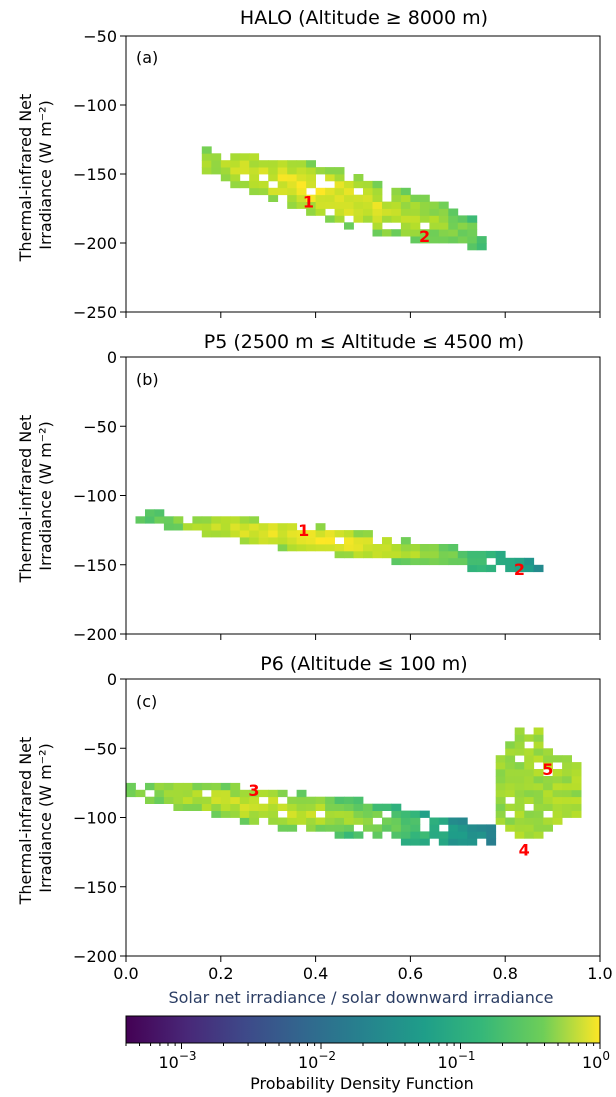 The image size is (616, 1097). I want to click on colorbar-tick-label: 10−3, so click(177, 1060).